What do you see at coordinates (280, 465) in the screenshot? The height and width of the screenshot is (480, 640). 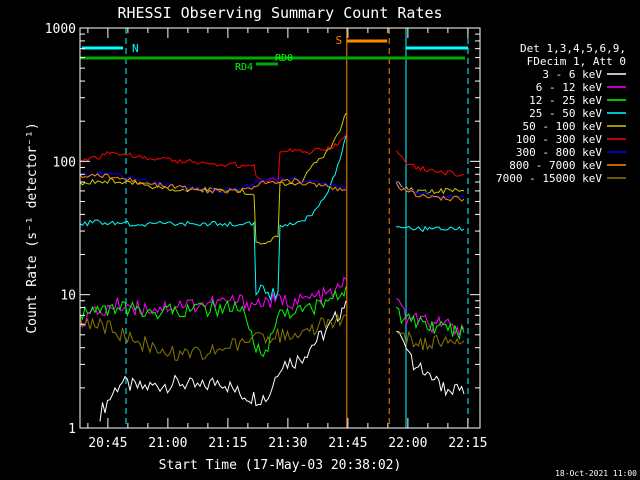 I see `x-axis-label: Start Time (17-May-03 20:38:02)` at bounding box center [280, 465].